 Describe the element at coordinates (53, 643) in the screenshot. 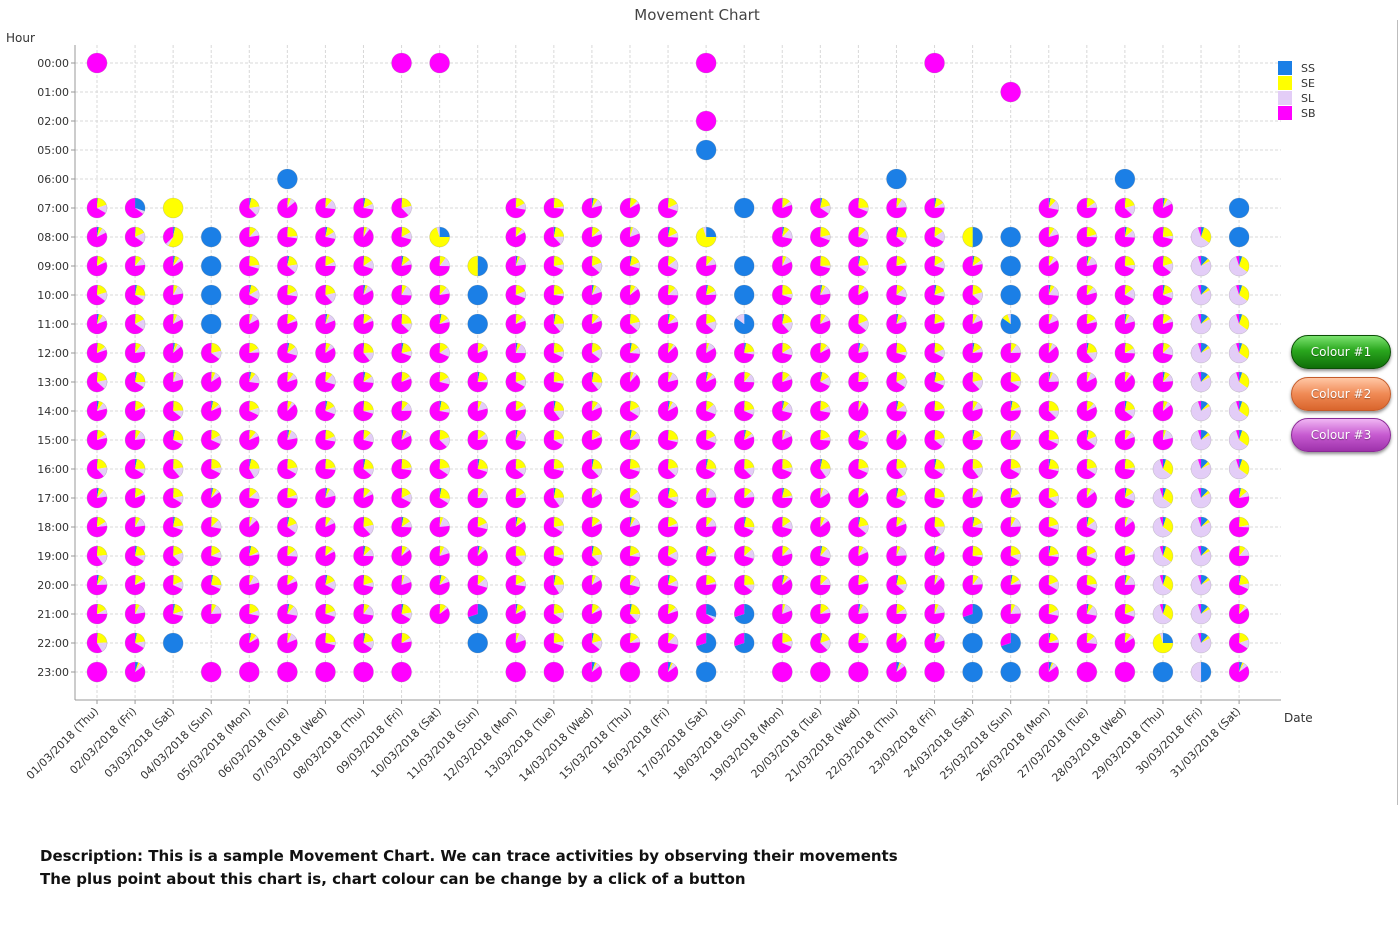

I see `y-tick-label: 22:00` at that location.